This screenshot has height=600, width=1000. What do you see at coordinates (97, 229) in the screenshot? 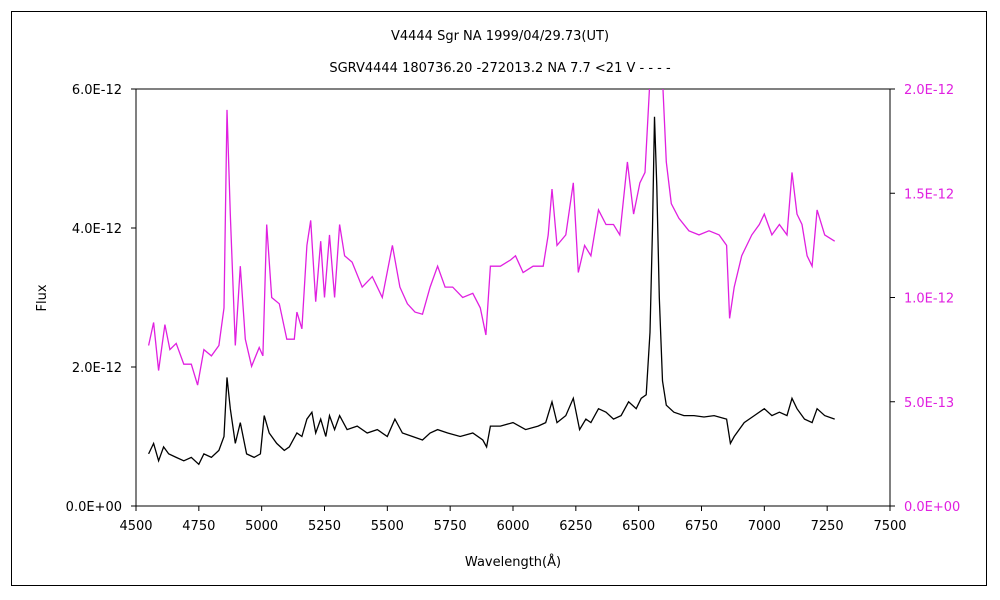
I see `y-left-tick-label: 4.0E-12` at bounding box center [97, 229].